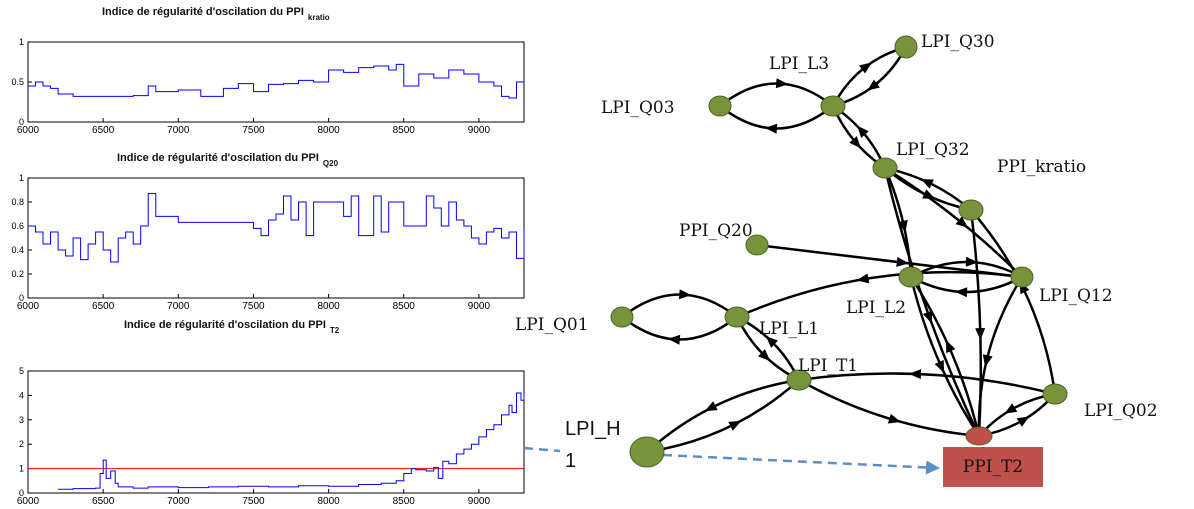 This screenshot has width=1194, height=509. Describe the element at coordinates (28, 306) in the screenshot. I see `x-tick-label-1-0: 6000` at that location.